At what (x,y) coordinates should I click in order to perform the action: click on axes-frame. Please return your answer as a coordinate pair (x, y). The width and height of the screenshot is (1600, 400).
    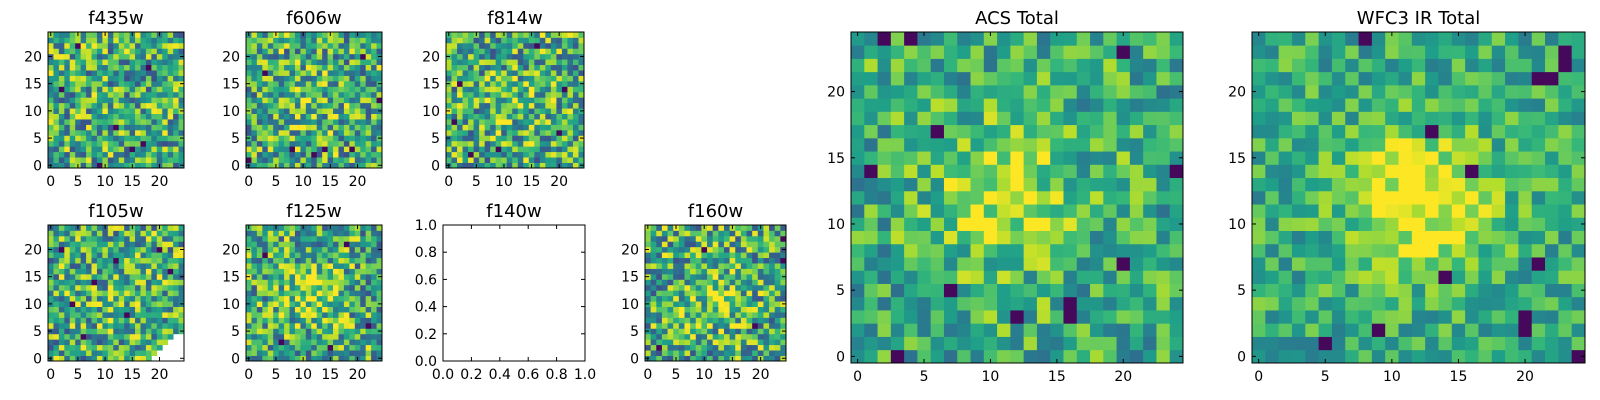
    Looking at the image, I should click on (514, 293).